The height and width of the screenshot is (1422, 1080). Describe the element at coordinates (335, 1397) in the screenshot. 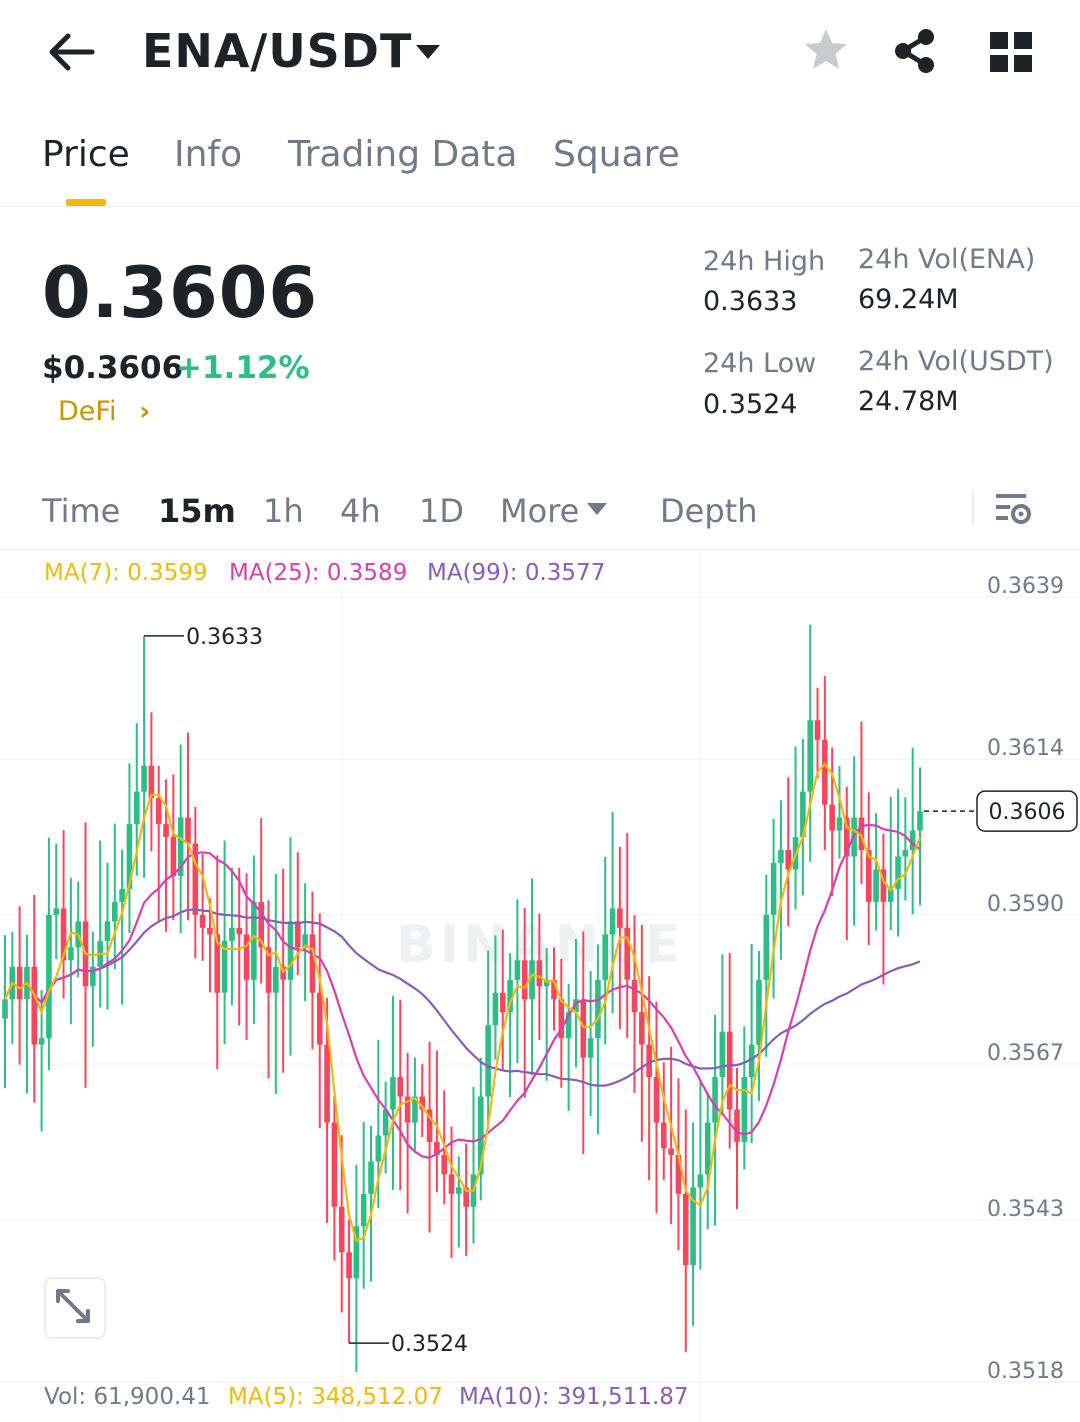

I see `vol-ma5-legend: MA(5): 348,512.07` at that location.